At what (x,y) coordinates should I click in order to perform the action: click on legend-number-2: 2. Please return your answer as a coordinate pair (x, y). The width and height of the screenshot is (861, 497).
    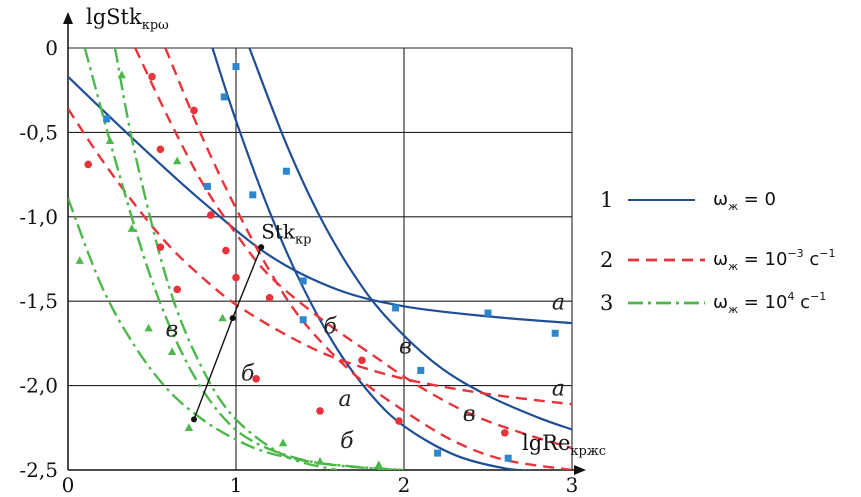
    Looking at the image, I should click on (606, 260).